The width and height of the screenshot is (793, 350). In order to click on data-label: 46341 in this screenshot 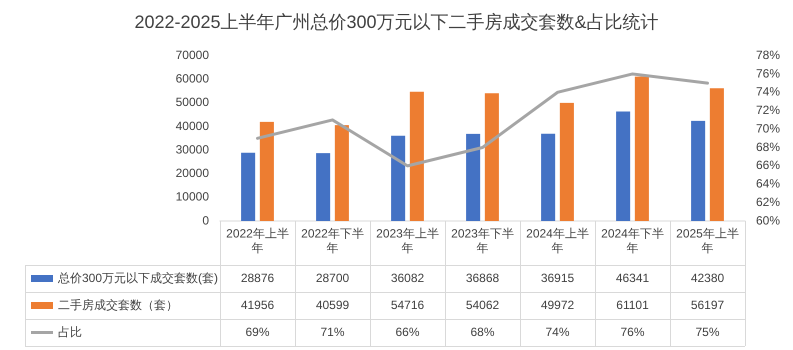, I will do `click(633, 277)`.